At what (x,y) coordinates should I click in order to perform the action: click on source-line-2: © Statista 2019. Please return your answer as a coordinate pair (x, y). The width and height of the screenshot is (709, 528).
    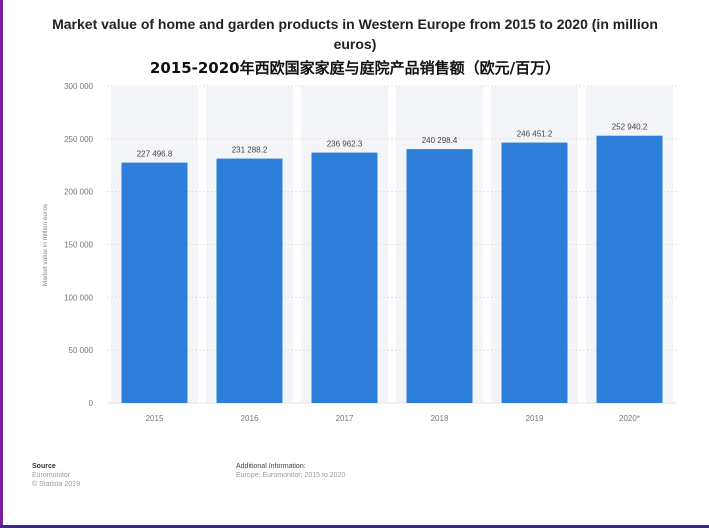
    Looking at the image, I should click on (56, 484).